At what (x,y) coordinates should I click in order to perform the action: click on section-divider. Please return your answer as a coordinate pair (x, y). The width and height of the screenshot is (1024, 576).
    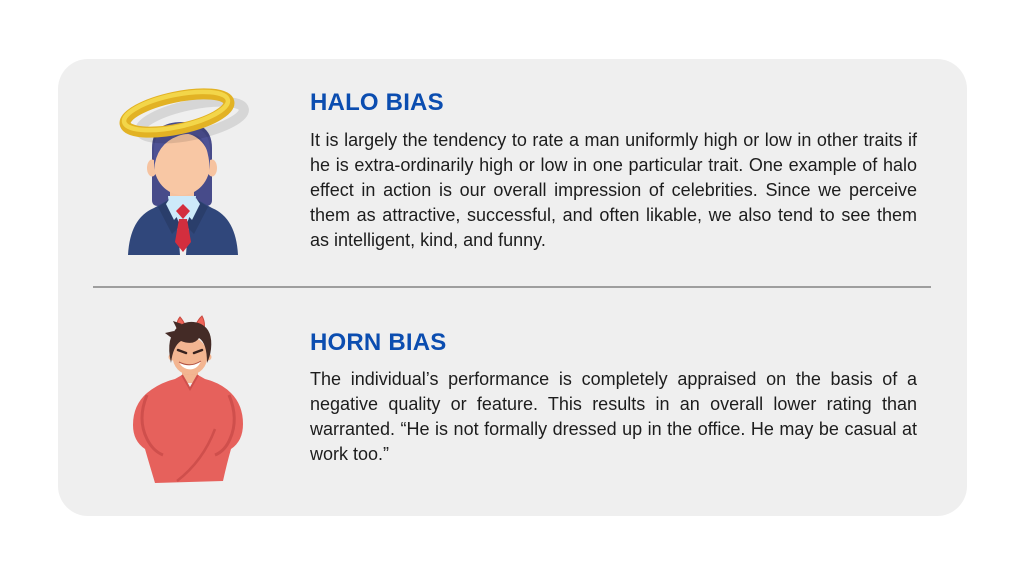
    Looking at the image, I should click on (512, 287).